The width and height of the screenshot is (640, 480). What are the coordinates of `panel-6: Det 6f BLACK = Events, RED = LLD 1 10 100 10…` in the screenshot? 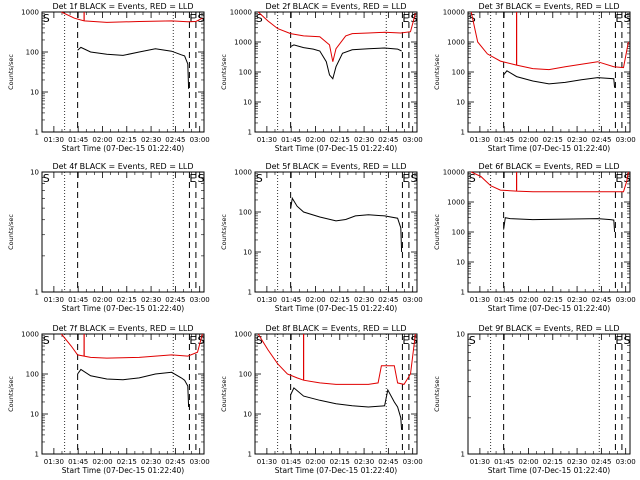 It's located at (534, 237).